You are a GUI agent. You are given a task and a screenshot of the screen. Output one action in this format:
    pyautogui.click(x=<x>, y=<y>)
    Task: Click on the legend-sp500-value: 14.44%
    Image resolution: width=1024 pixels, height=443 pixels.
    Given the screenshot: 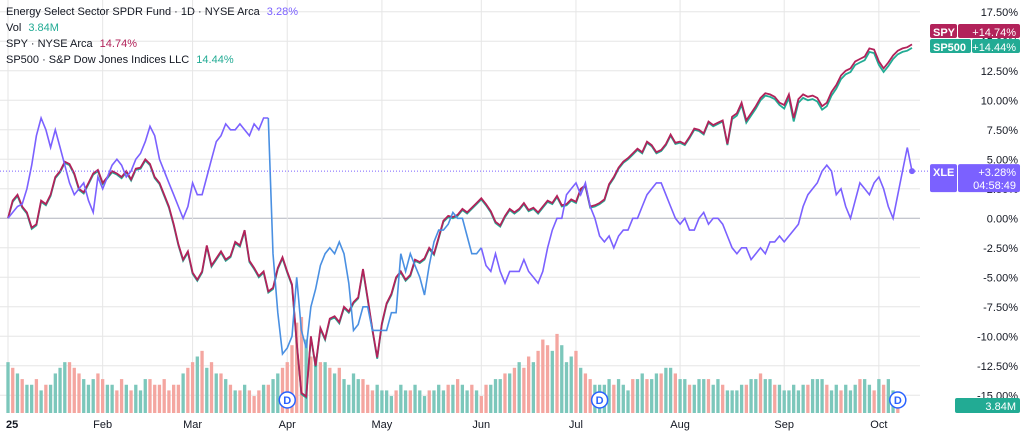 What is the action you would take?
    pyautogui.click(x=215, y=60)
    